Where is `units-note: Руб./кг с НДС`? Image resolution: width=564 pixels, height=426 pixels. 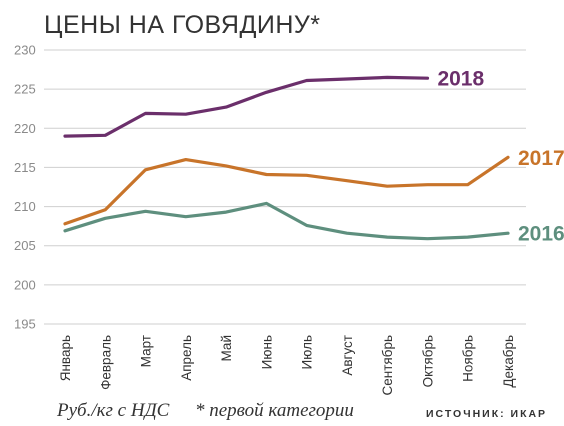
units-note: Руб./кг с НДС is located at coordinates (113, 410).